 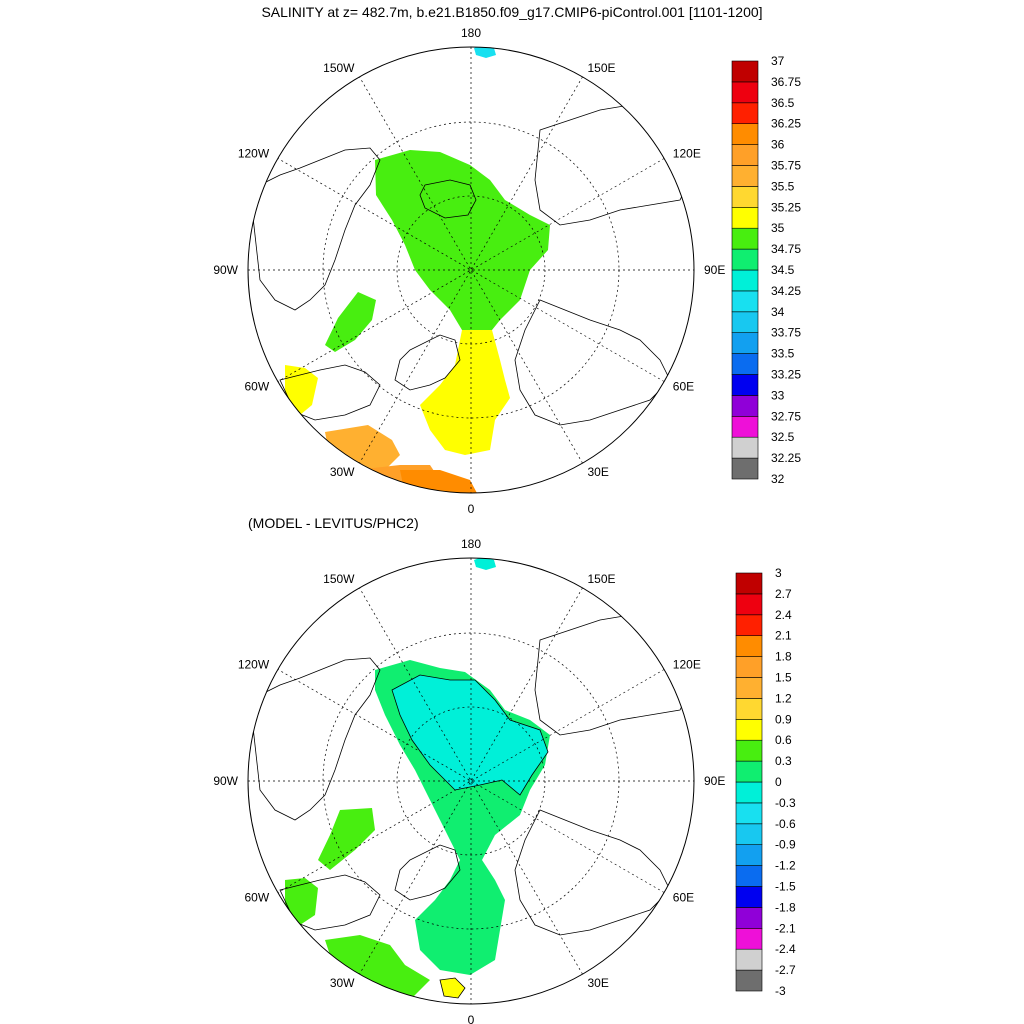 I want to click on colorbar-label: 34.25, so click(x=786, y=291).